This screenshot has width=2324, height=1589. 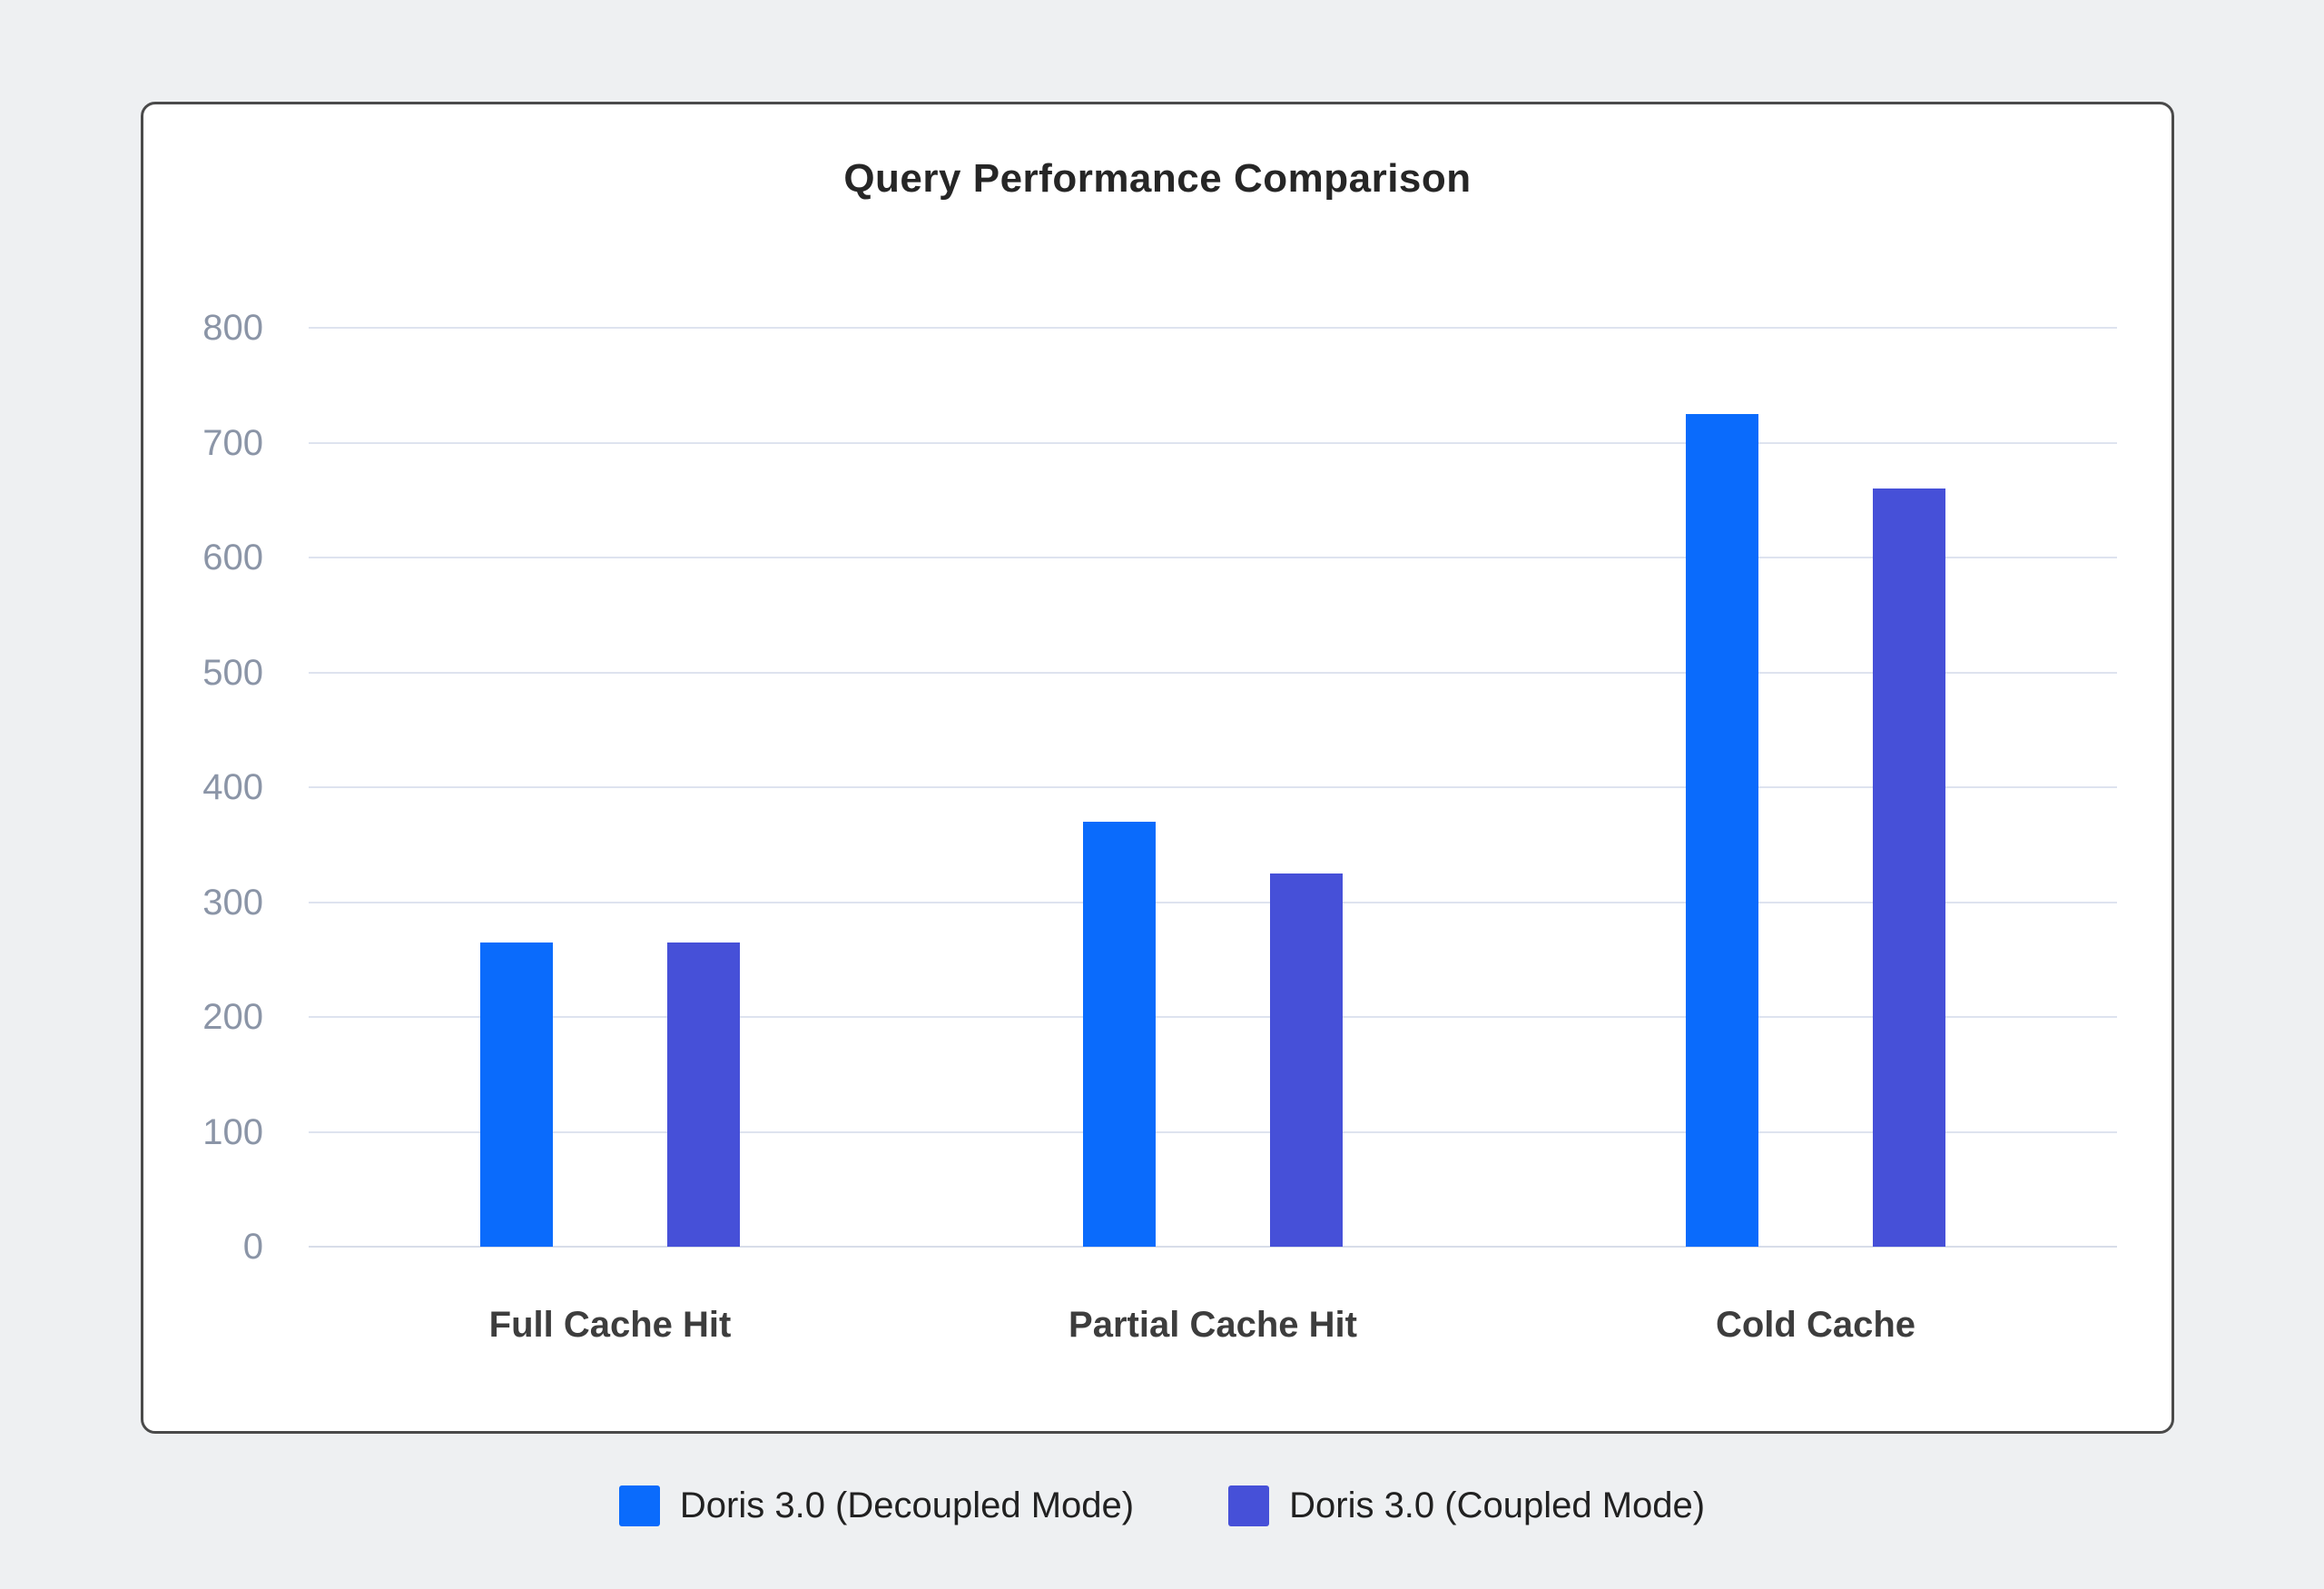 I want to click on bar-doris-3-0-decoupled-mode-partial-cache-hit, so click(x=1119, y=1034).